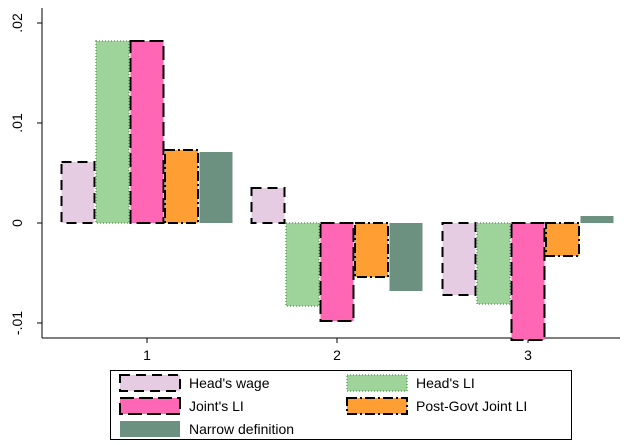  Describe the element at coordinates (410, 383) in the screenshot. I see `legend-item-1: Head's LI` at that location.